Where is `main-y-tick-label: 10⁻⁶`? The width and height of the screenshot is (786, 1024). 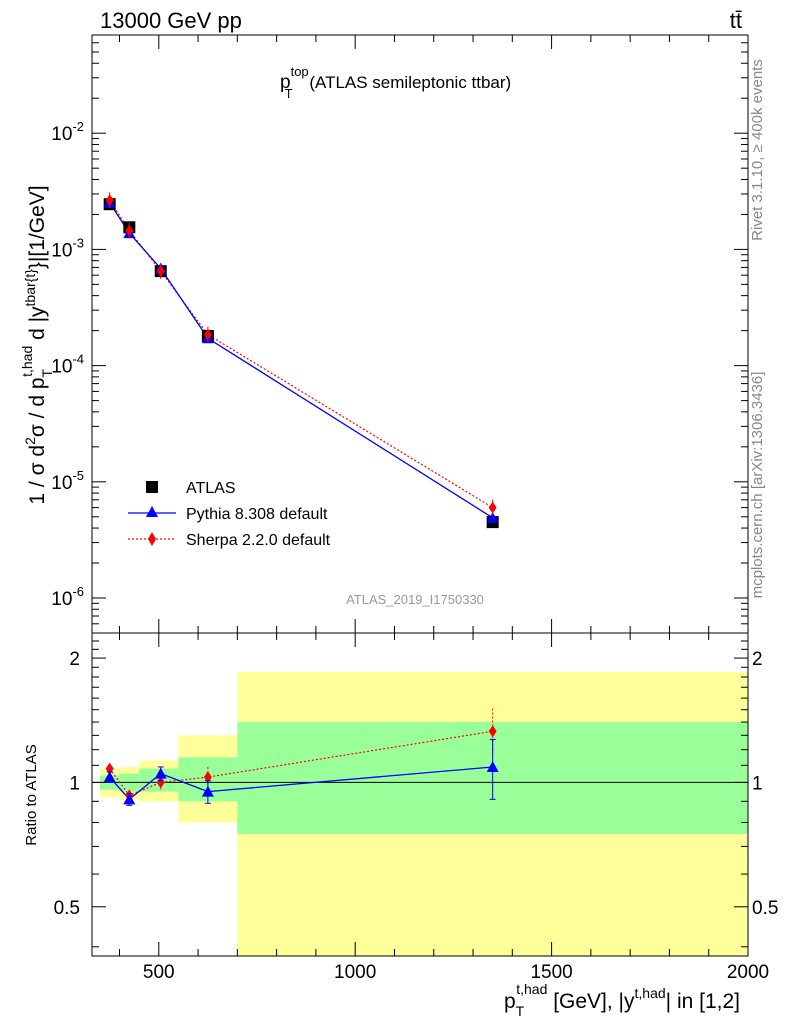
main-y-tick-label: 10⁻⁶ is located at coordinates (67, 597).